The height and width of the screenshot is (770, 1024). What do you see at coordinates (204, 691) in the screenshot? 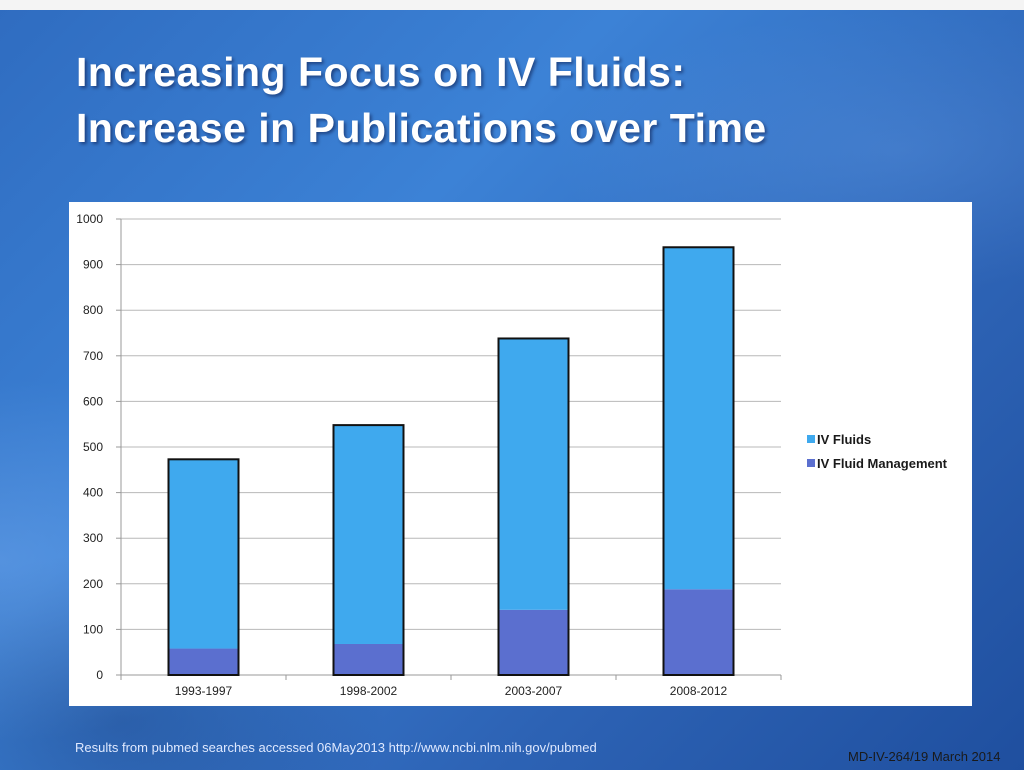
I see `x-tick-label: 1993-1997` at bounding box center [204, 691].